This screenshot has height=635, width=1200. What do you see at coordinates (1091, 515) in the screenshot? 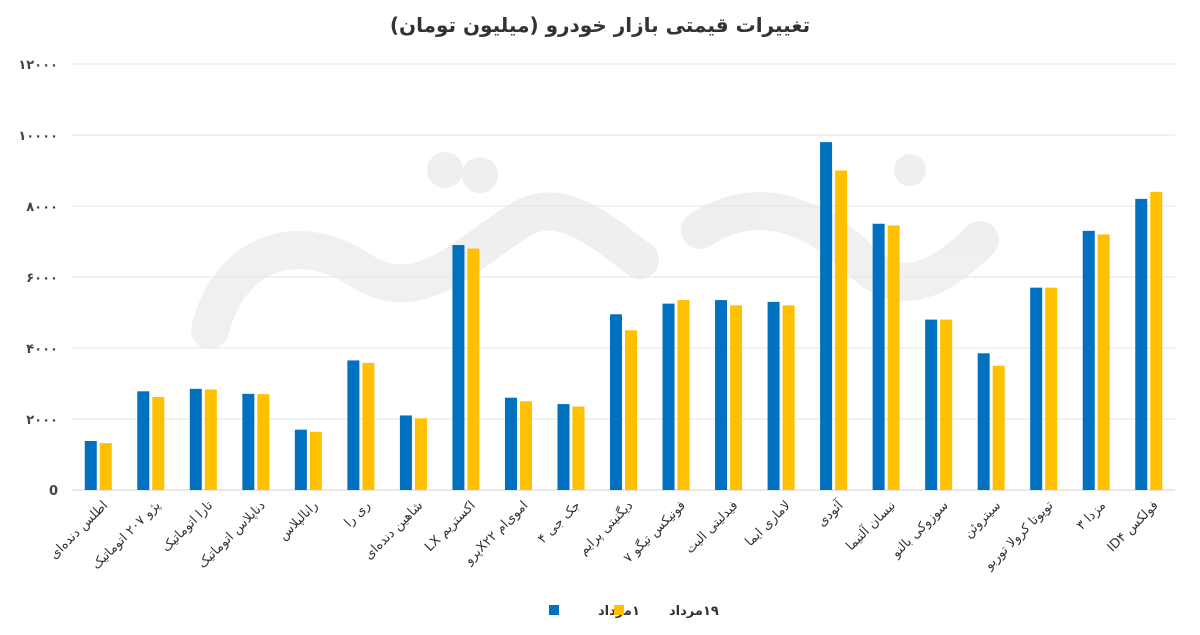
I see `x-tick-label: مزدا ۳` at bounding box center [1091, 515].